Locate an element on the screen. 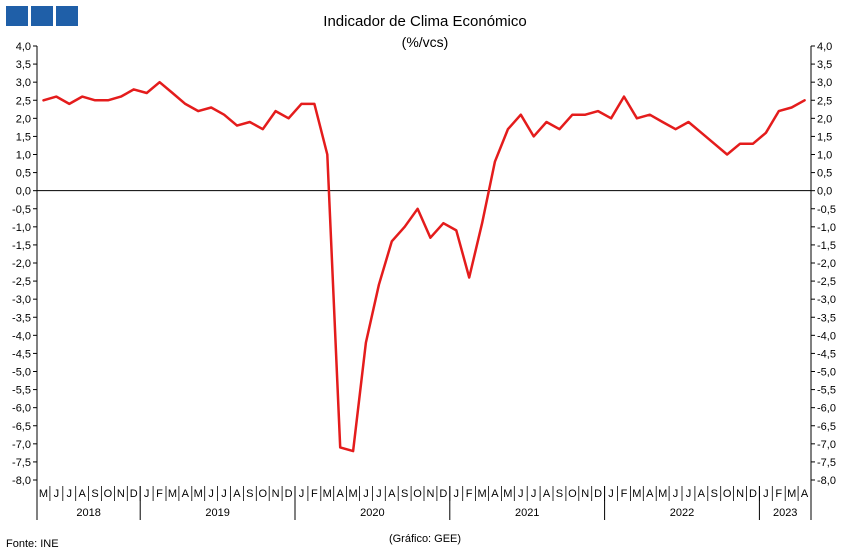  y-tick-label-left: 2,5 is located at coordinates (23, 101).